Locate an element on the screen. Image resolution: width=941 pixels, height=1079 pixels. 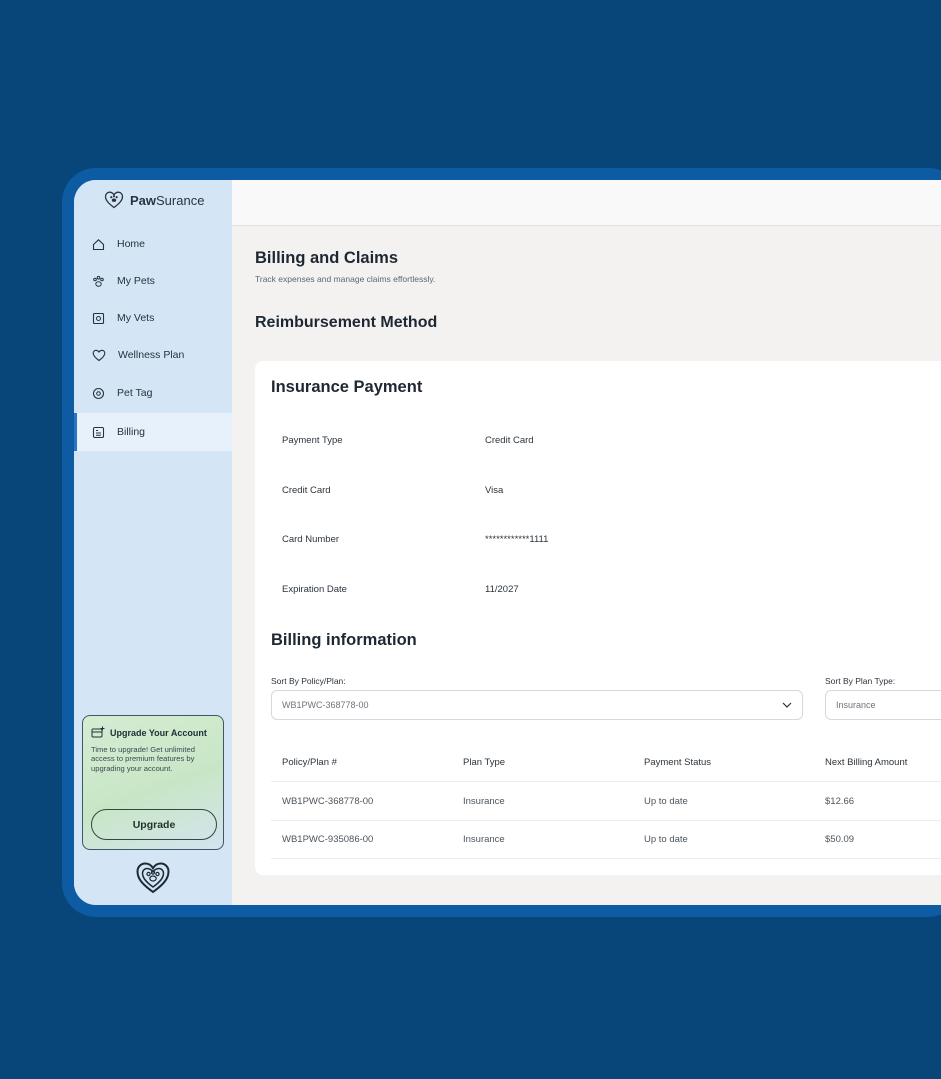
upgrade-button: Upgrade is located at coordinates (154, 824).